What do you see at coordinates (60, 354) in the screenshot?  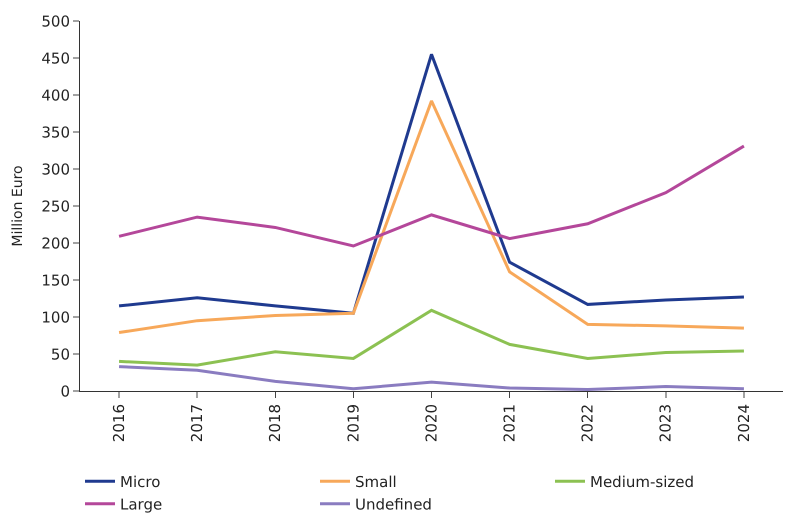 I see `y-tick-label: 50` at bounding box center [60, 354].